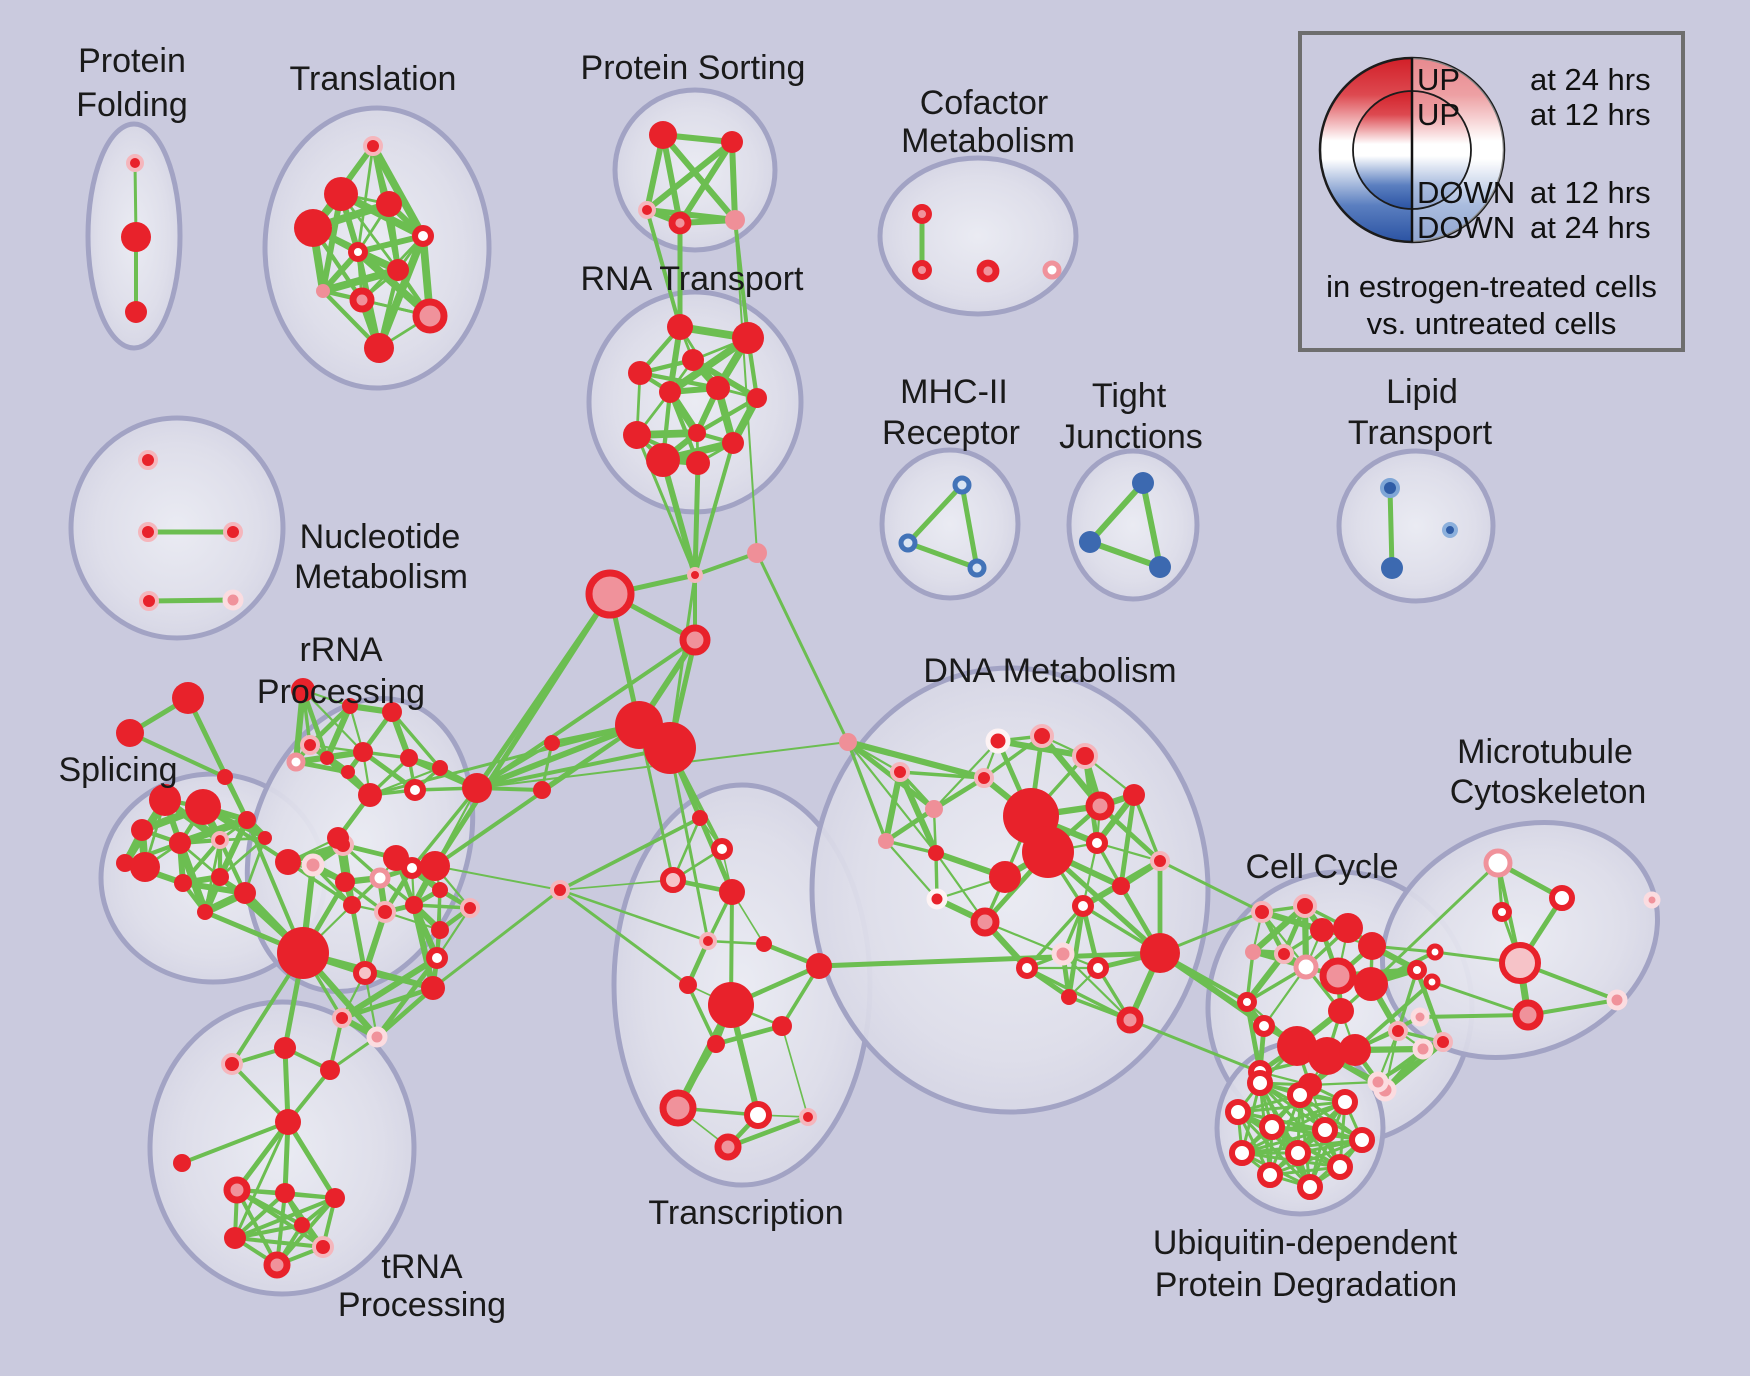 Image resolution: width=1750 pixels, height=1376 pixels. I want to click on node-mt10, so click(1652, 900).